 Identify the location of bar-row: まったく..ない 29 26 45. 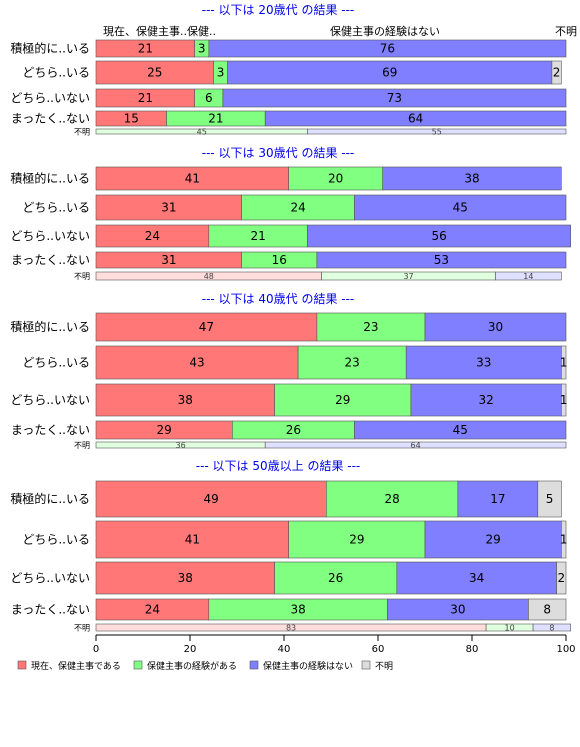
(289, 430).